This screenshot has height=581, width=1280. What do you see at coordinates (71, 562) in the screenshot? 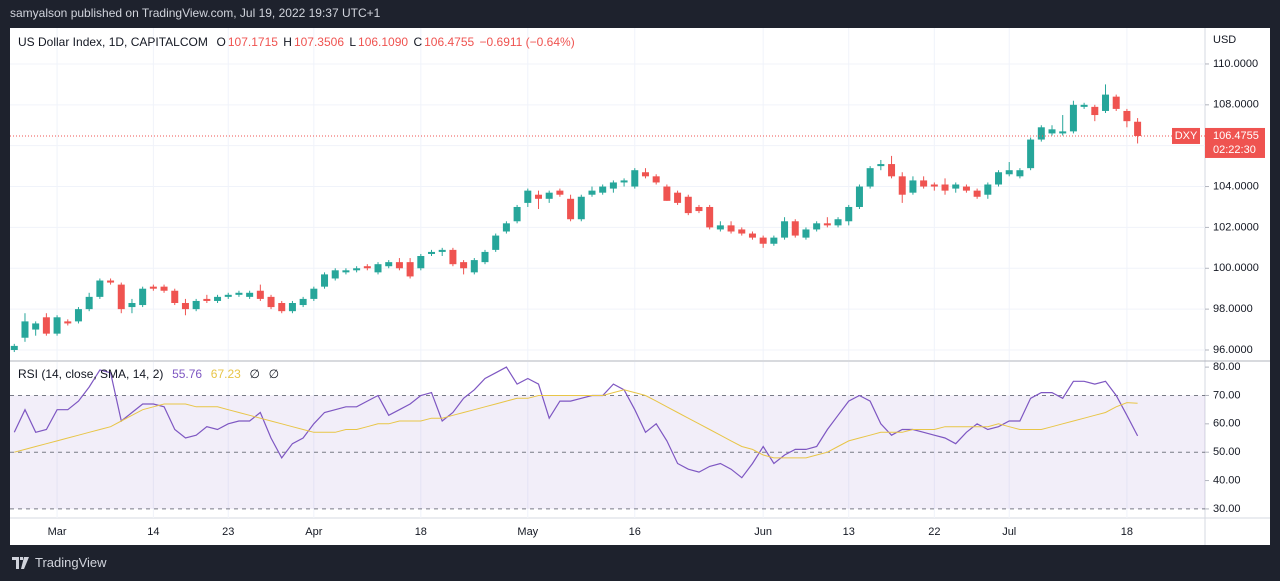
I see `brand: TradingView` at bounding box center [71, 562].